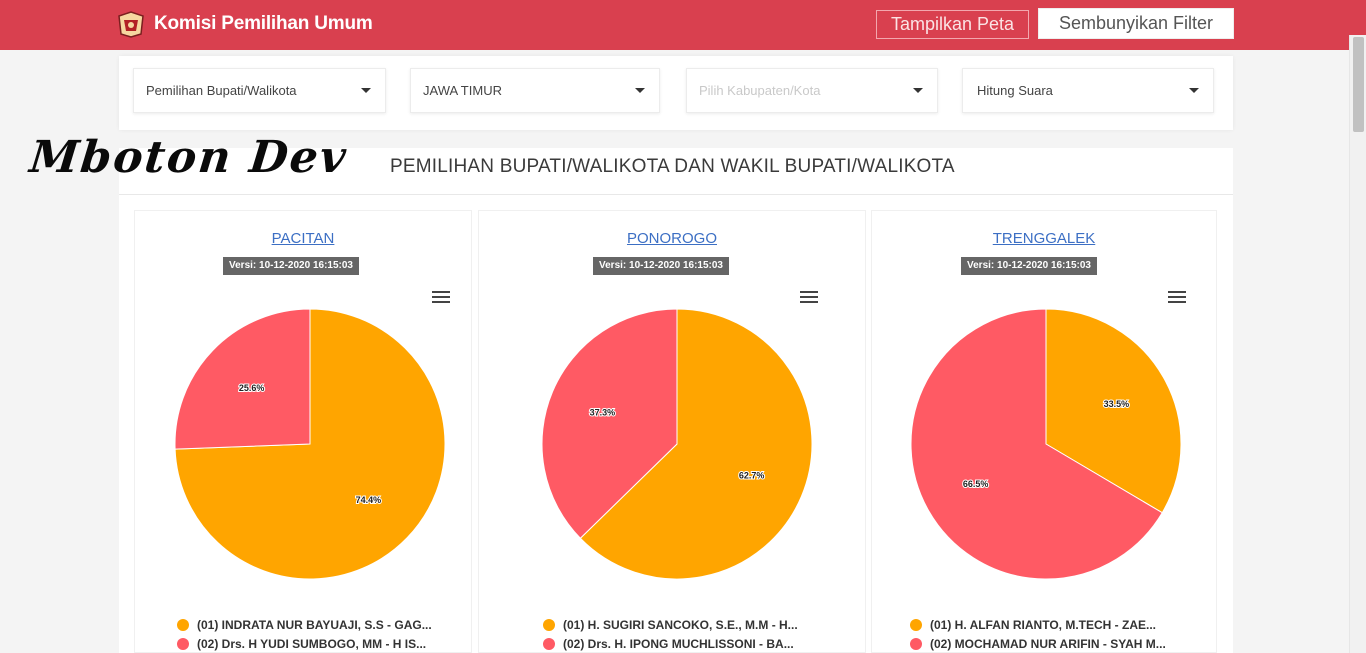  Describe the element at coordinates (1117, 404) in the screenshot. I see `pie-data-label: 33.5%` at that location.